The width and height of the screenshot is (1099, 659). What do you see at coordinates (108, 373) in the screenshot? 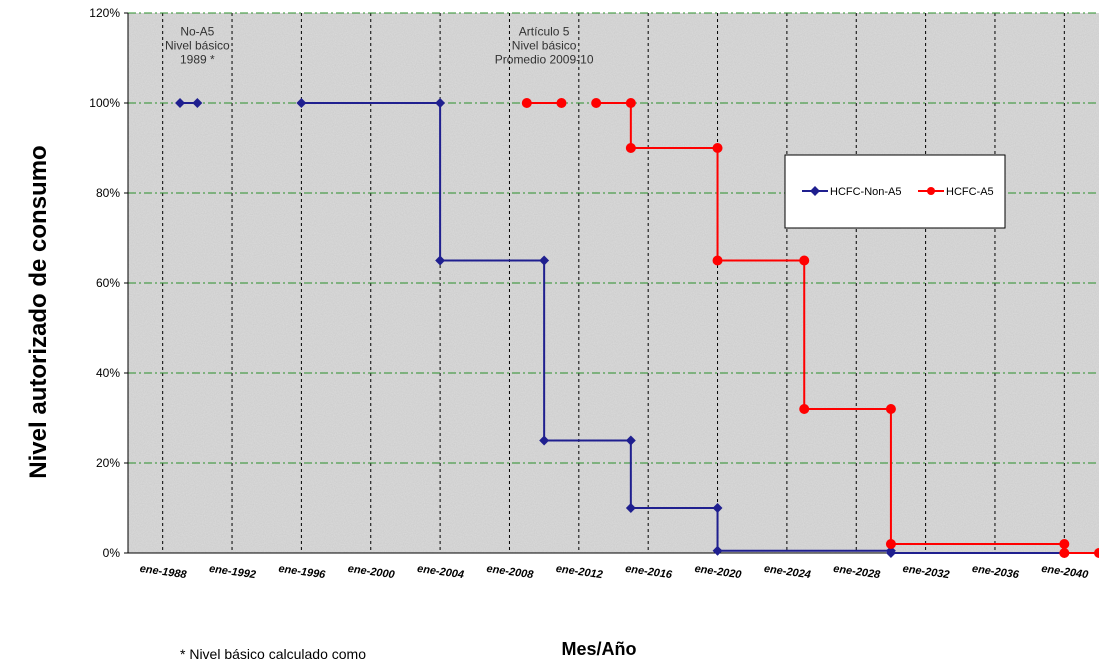
I see `y-tick-label: 40%` at bounding box center [108, 373].